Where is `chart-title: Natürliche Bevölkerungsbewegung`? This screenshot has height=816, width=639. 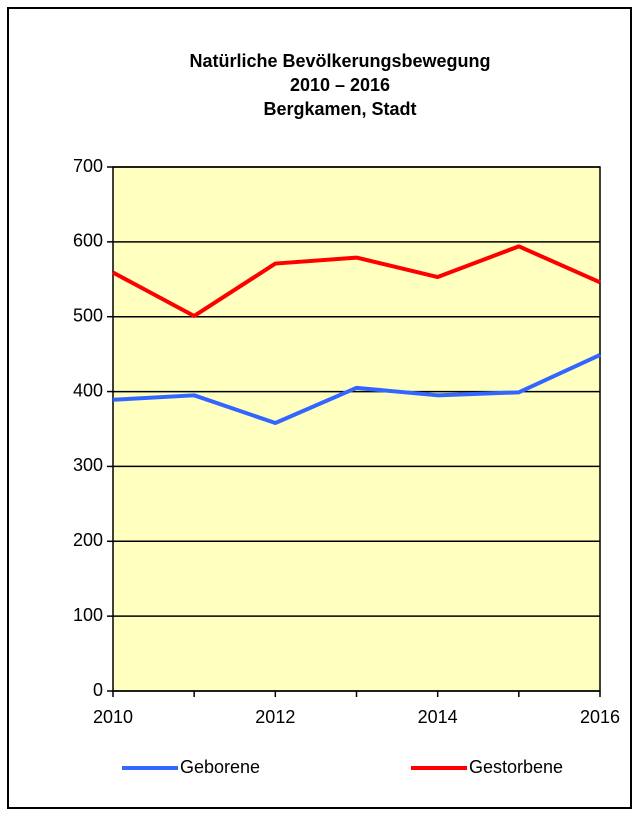
chart-title: Natürliche Bevölkerungsbewegung is located at coordinates (339, 61).